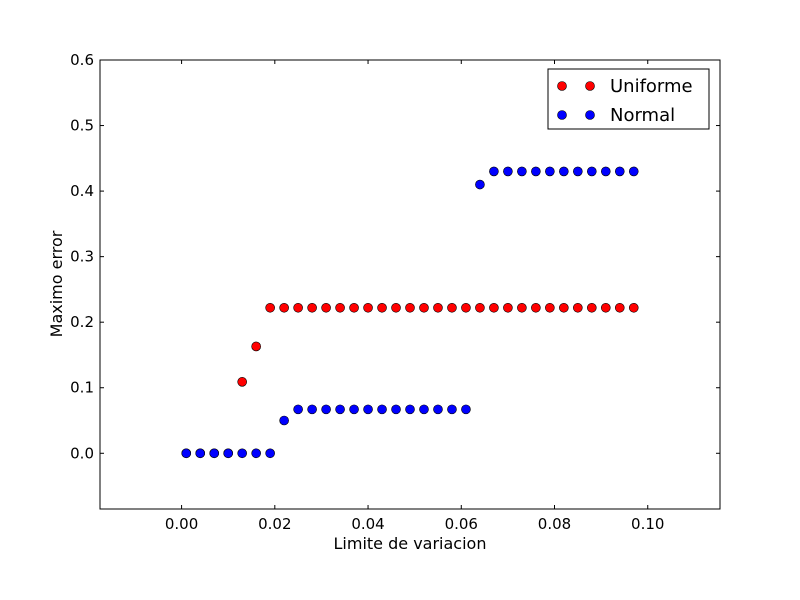 This screenshot has height=600, width=800. What do you see at coordinates (410, 543) in the screenshot?
I see `x-axis-label: Limite de variacion` at bounding box center [410, 543].